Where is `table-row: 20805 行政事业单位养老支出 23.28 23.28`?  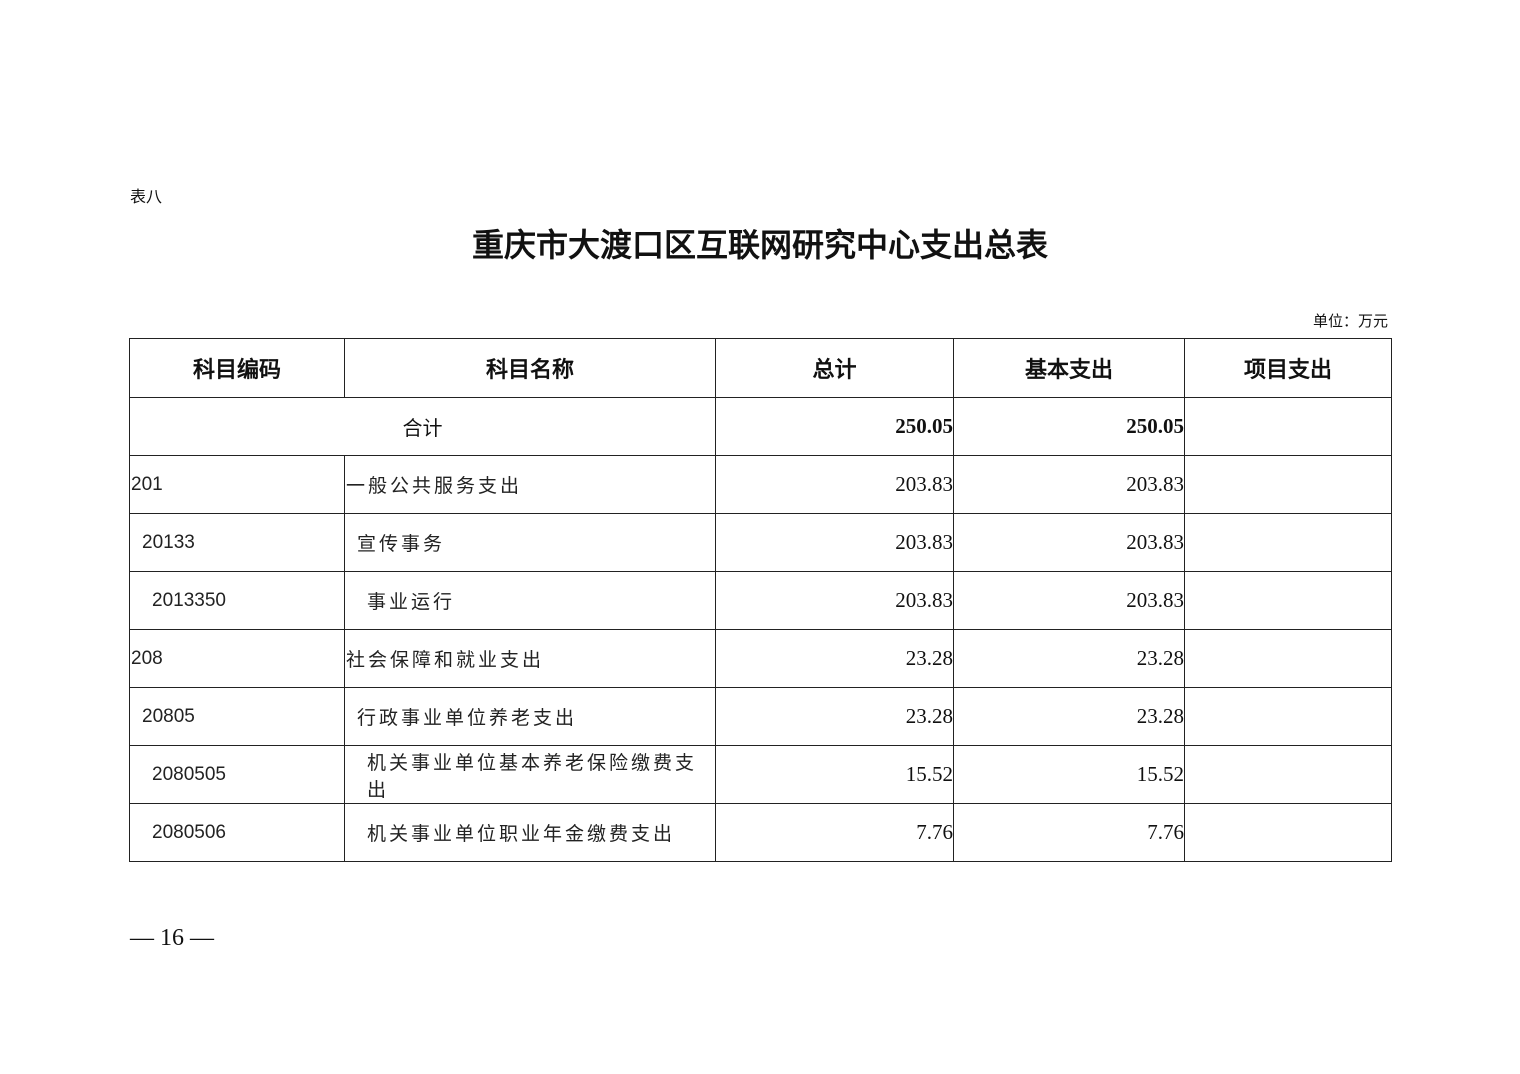 table-row: 20805 行政事业单位养老支出 23.28 23.28 is located at coordinates (760, 716).